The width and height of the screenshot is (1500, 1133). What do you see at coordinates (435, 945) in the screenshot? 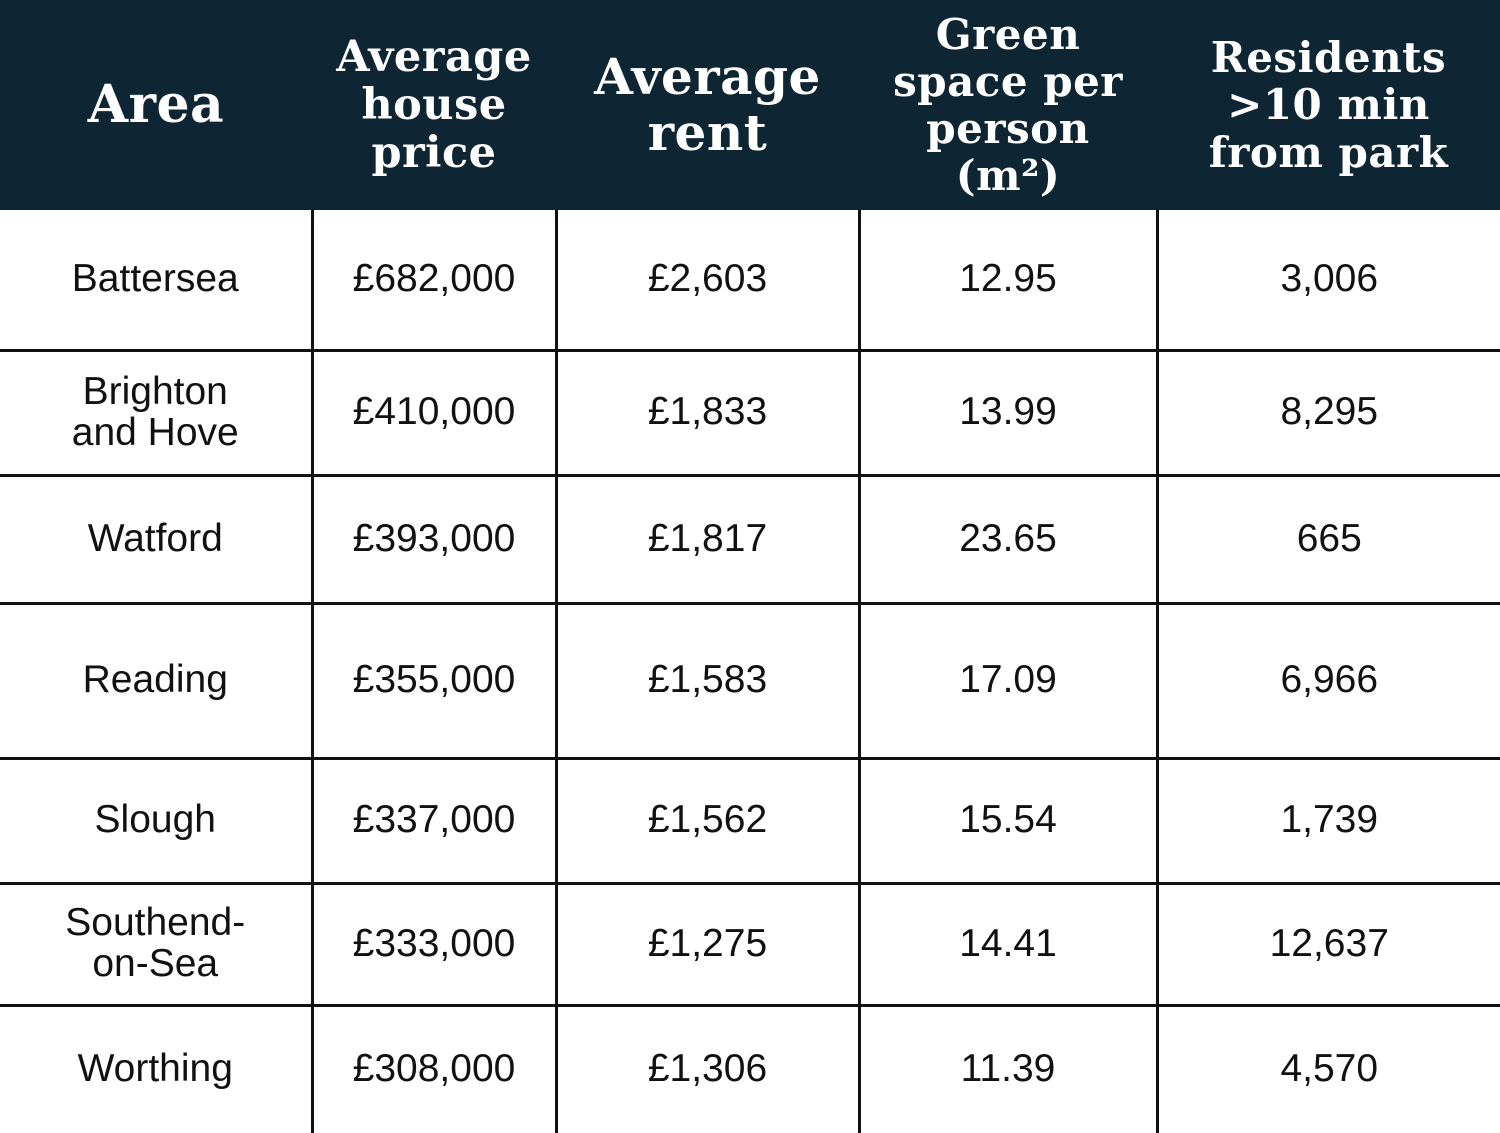
I see `cell-house-price: £333,000` at bounding box center [435, 945].